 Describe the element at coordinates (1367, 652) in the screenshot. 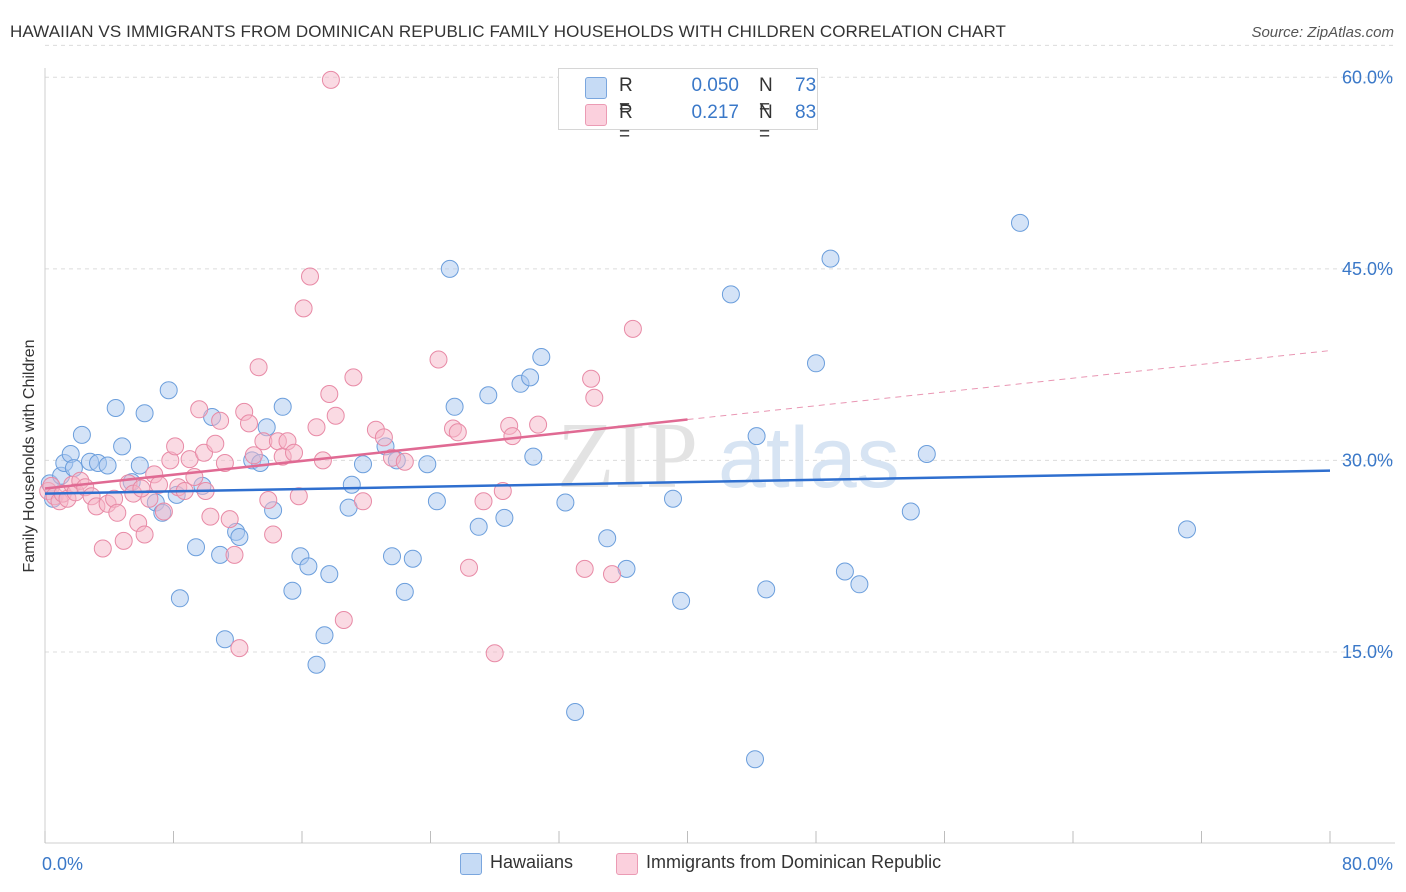

I see `y-tick-label: 15.0%` at that location.